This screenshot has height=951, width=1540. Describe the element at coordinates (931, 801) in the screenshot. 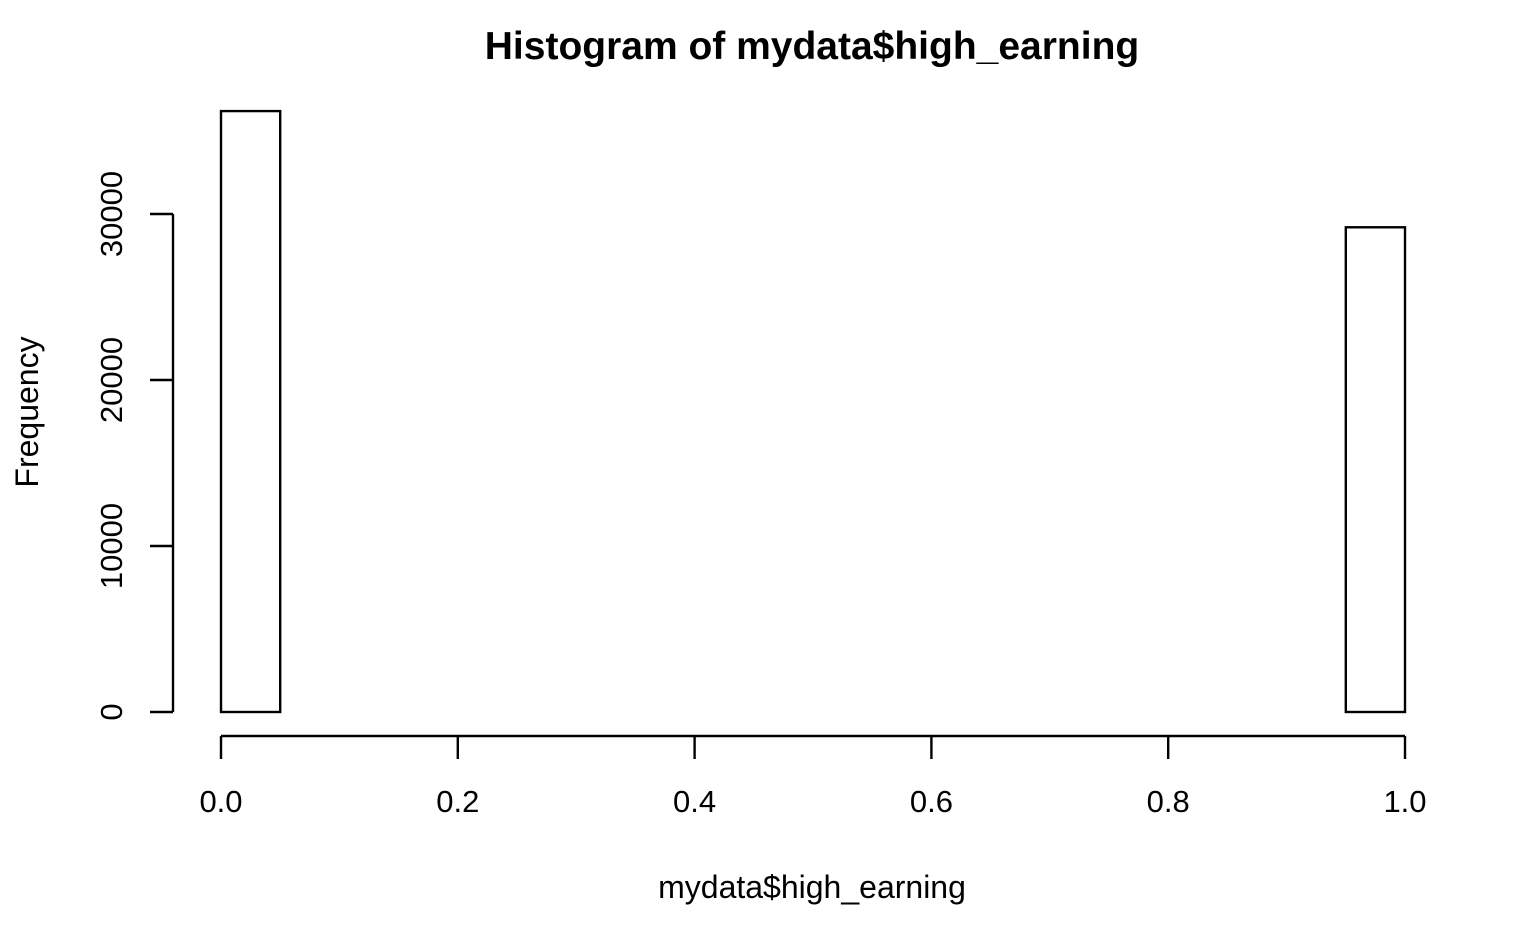

I see `x-tick-label-3: 0.6` at that location.